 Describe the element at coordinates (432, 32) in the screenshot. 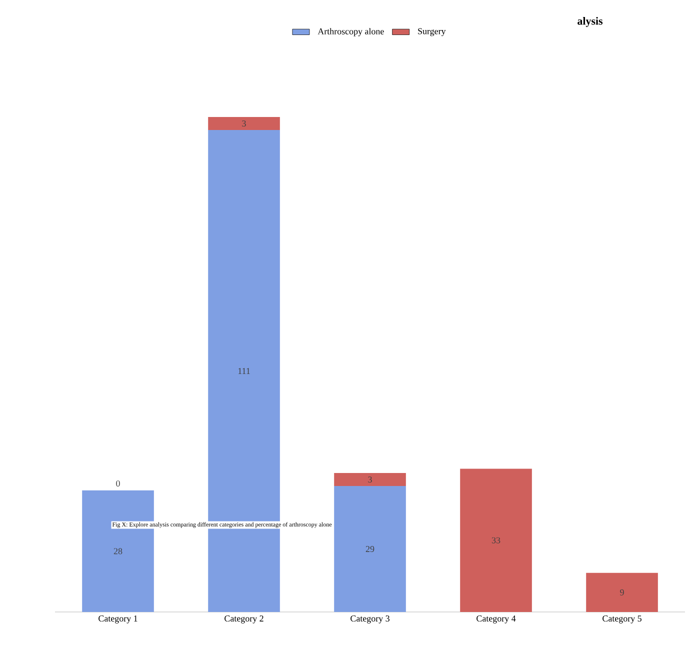

I see `legend-label: Surgery` at that location.